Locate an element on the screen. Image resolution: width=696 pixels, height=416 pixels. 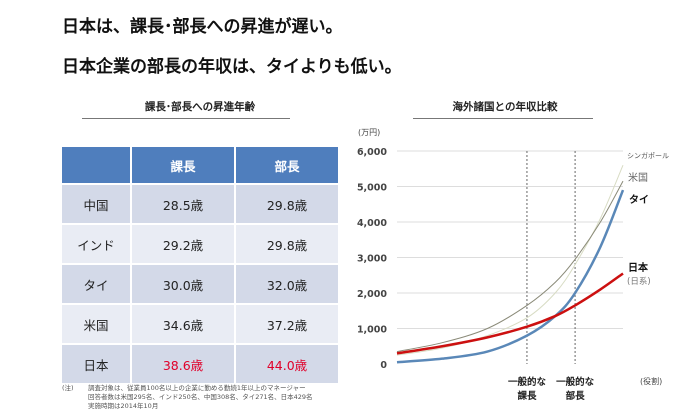
series-label: 日本 is located at coordinates (638, 267).